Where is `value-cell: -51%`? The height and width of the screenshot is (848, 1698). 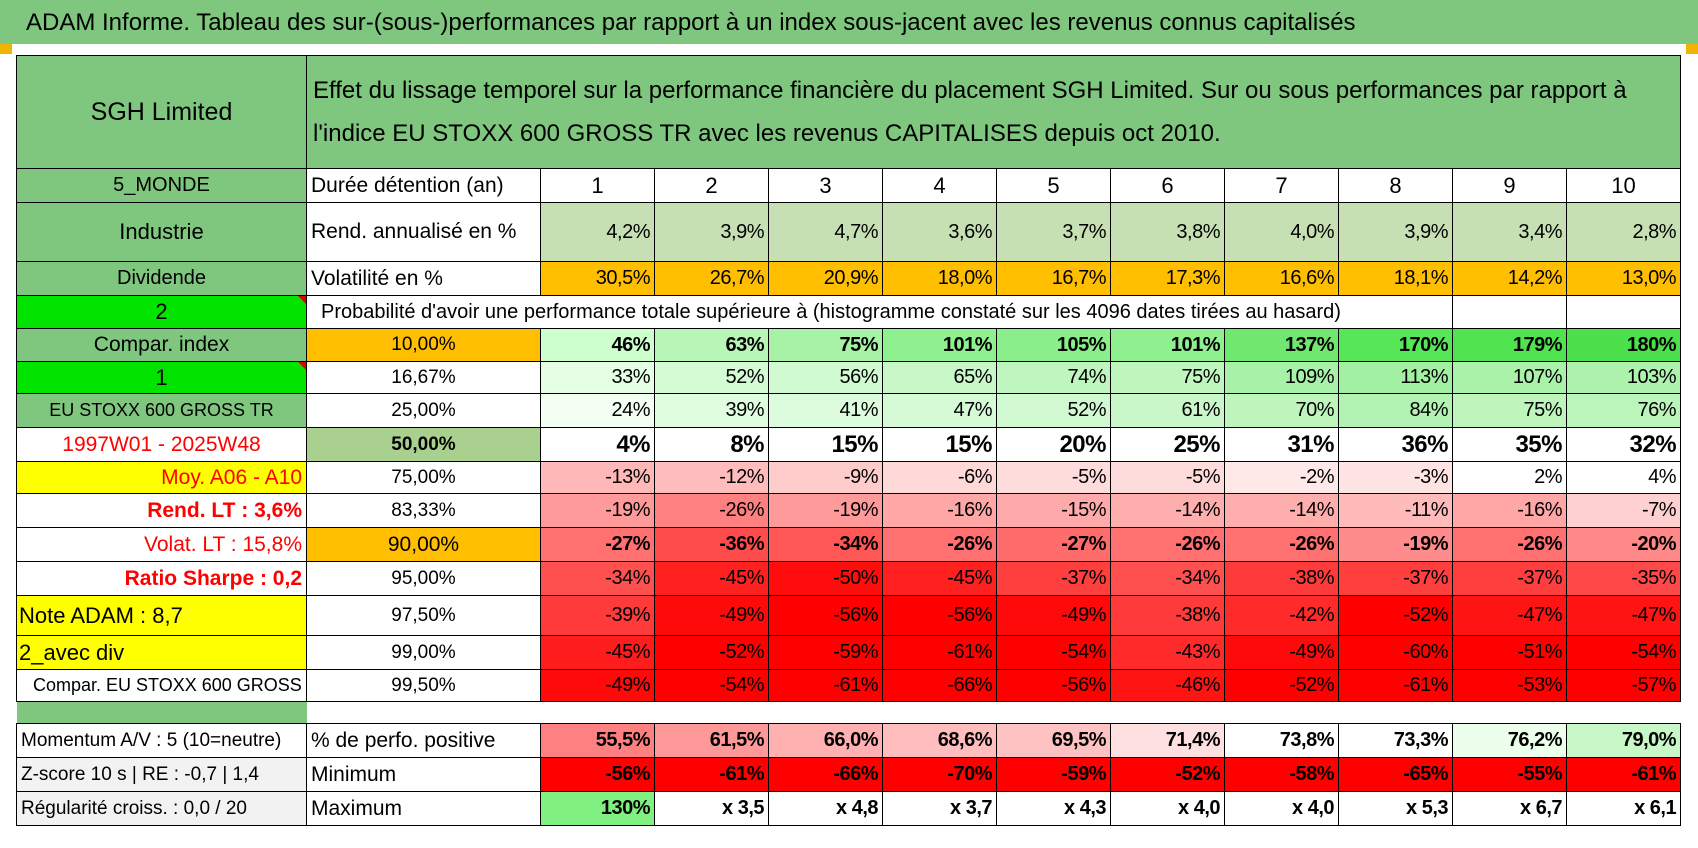 value-cell: -51% is located at coordinates (1509, 652).